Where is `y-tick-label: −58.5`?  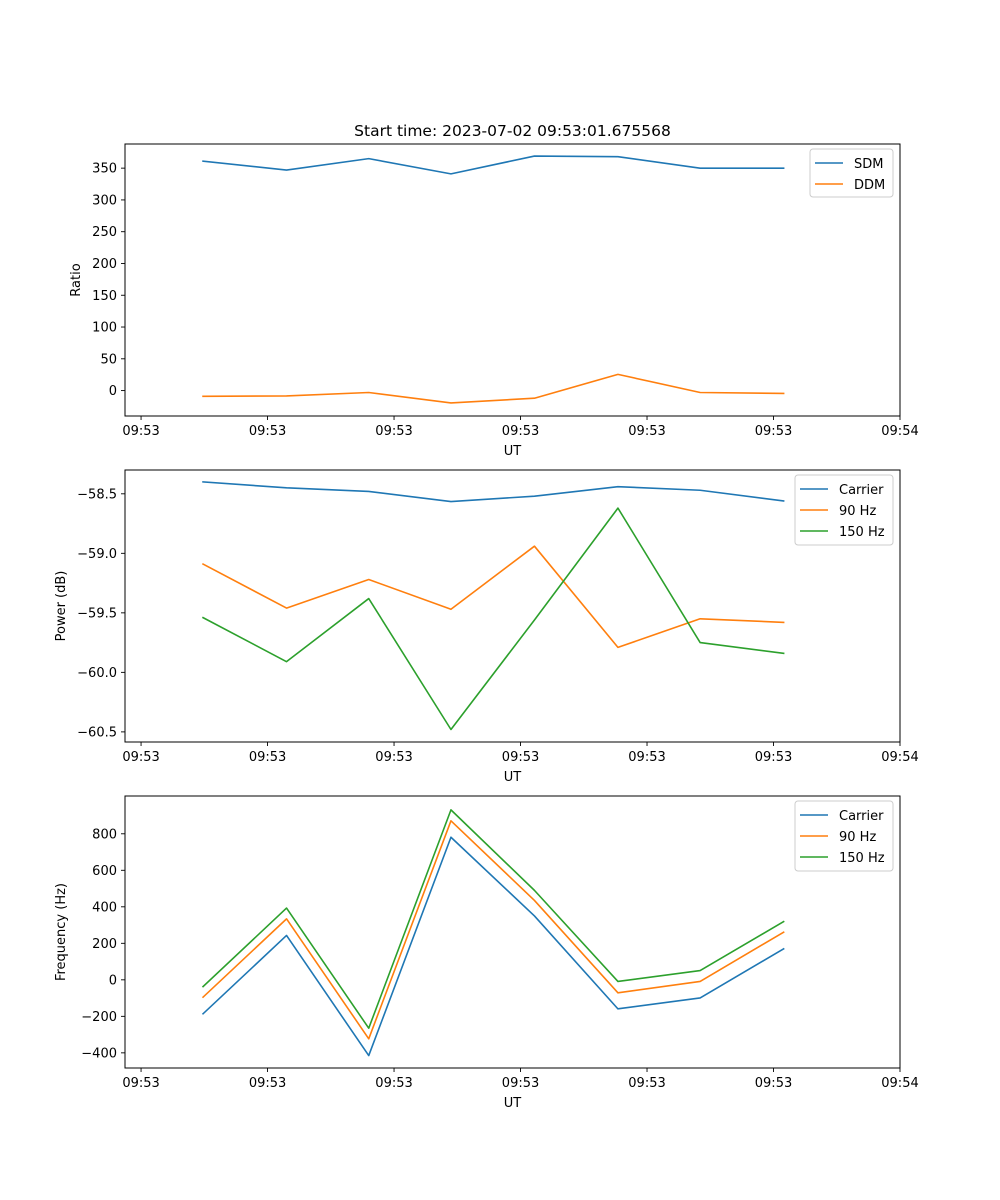
y-tick-label: −58.5 is located at coordinates (97, 494).